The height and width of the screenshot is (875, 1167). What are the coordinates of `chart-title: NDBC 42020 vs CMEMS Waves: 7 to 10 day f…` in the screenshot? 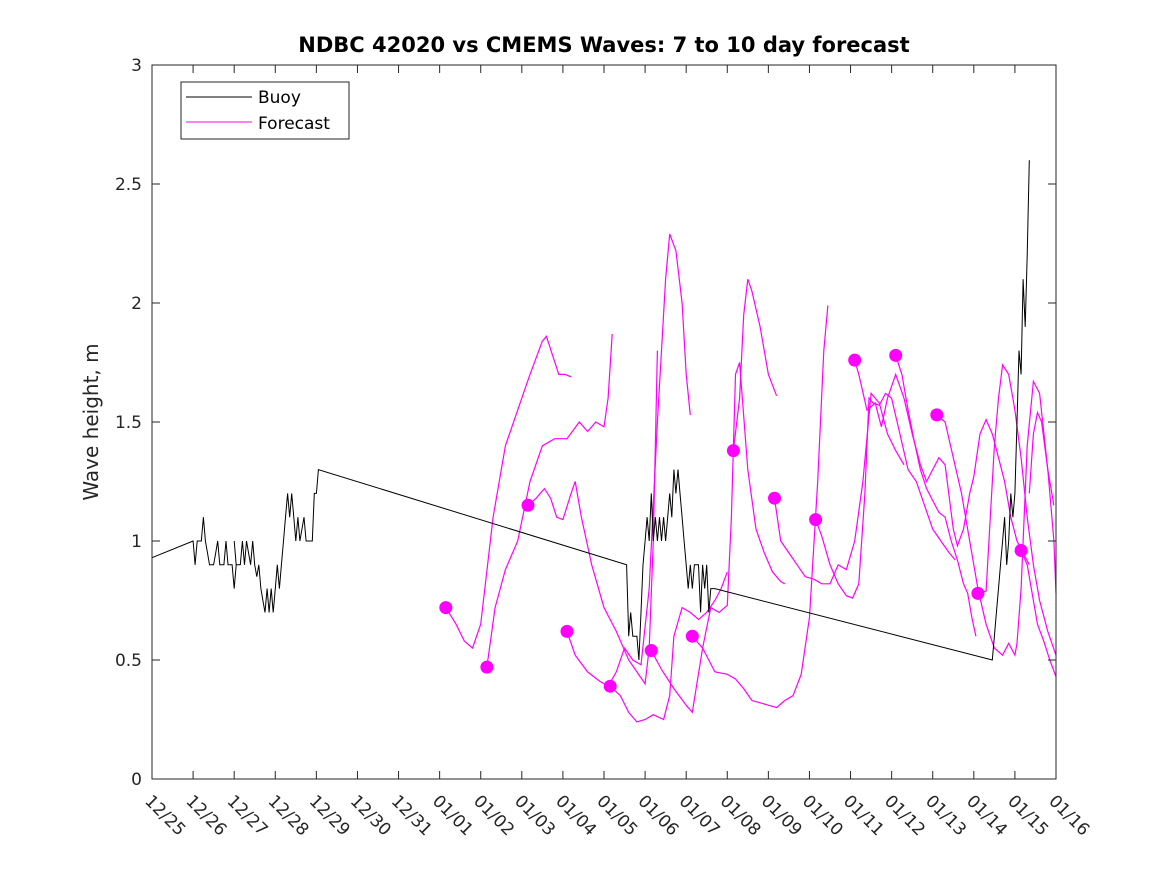 It's located at (603, 45).